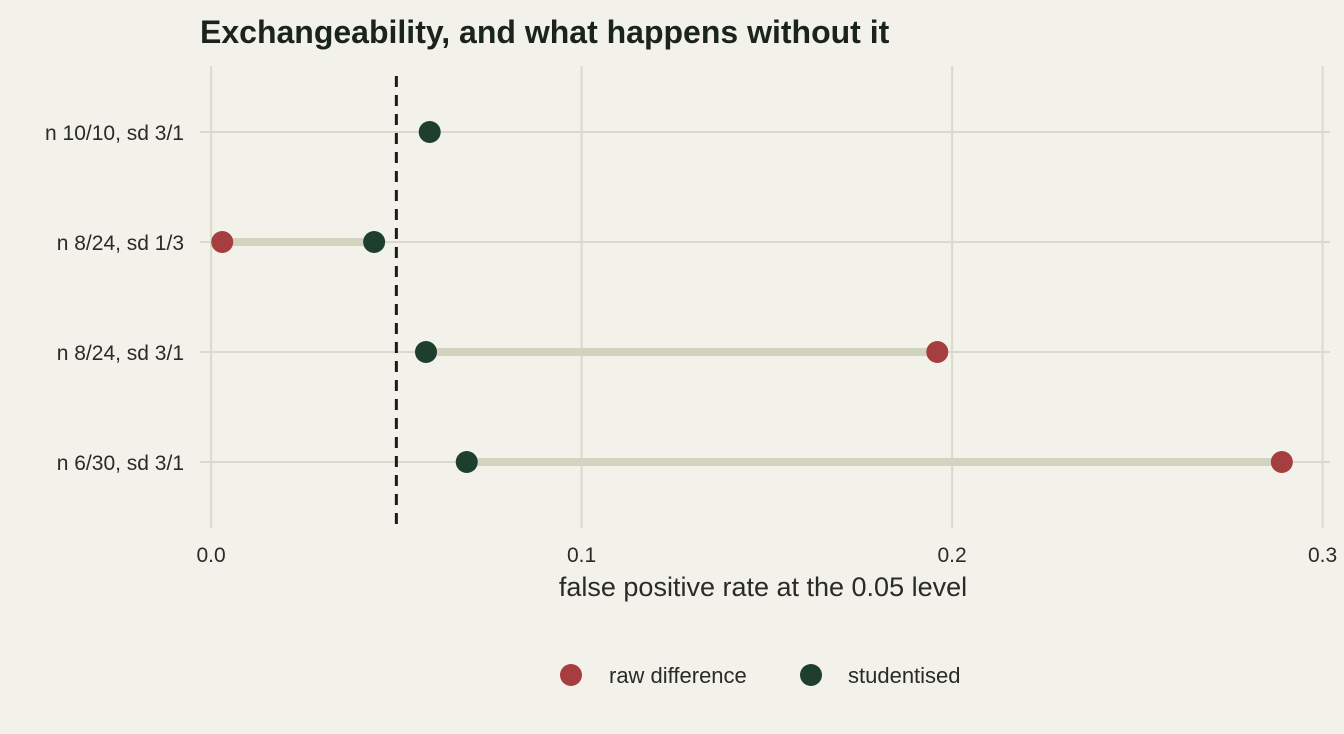  I want to click on x-tick-label: 0.1, so click(581, 555).